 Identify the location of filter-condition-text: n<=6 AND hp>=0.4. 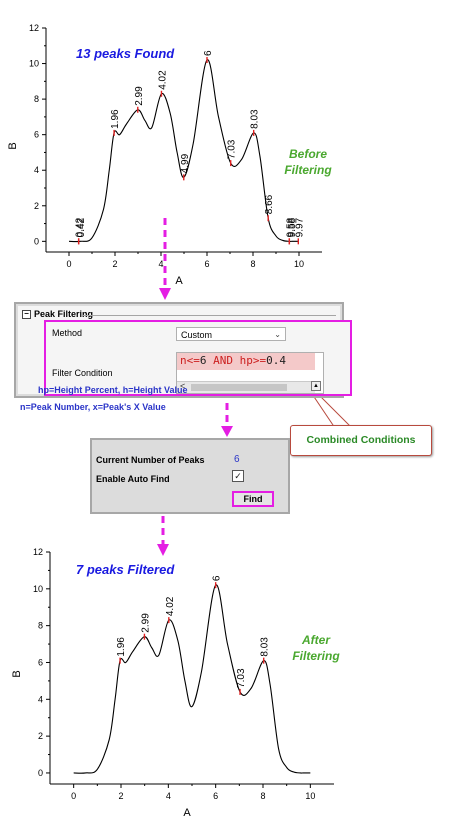
(246, 361).